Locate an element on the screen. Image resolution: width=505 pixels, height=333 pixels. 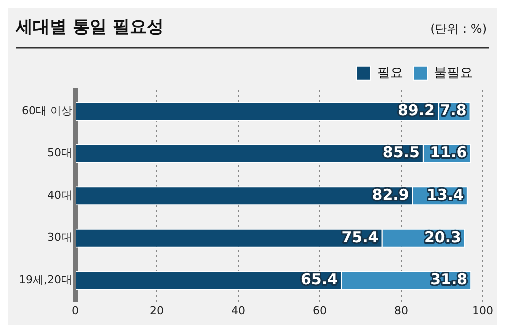
x-tick-label: 0 is located at coordinates (75, 311).